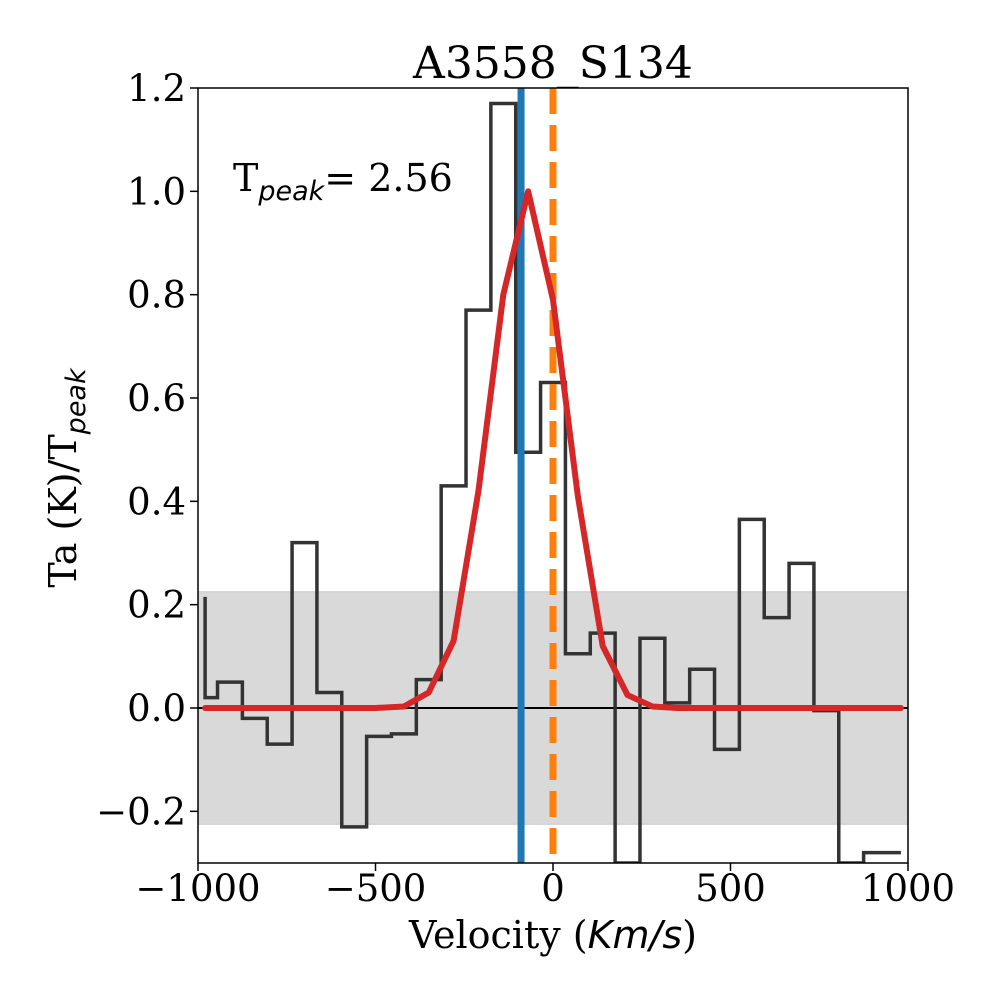 This screenshot has width=1000, height=1000. What do you see at coordinates (689, 935) in the screenshot?
I see `x-axis-label-close: )` at bounding box center [689, 935].